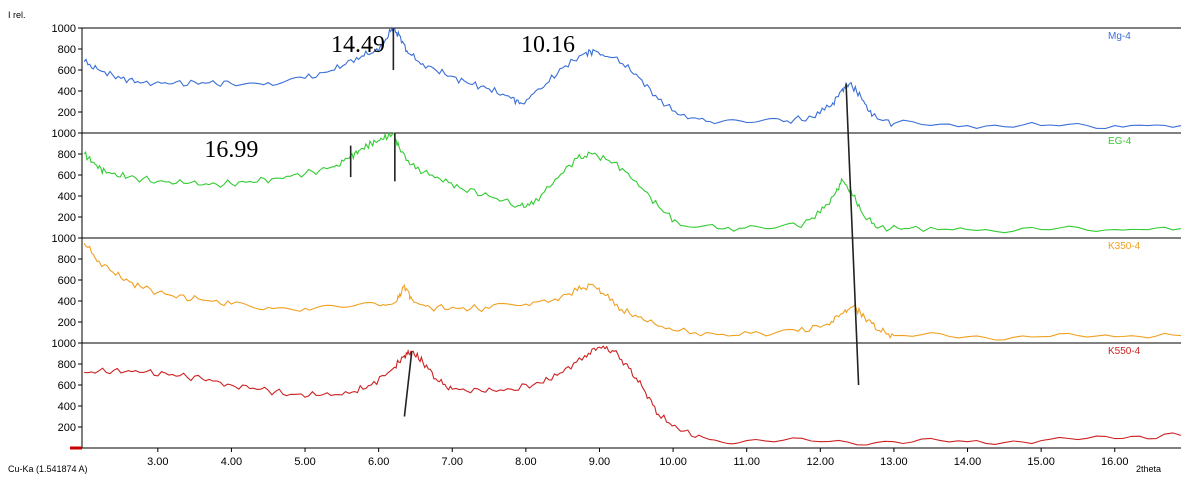  Describe the element at coordinates (746, 462) in the screenshot. I see `x-tick-label: 11.00` at that location.